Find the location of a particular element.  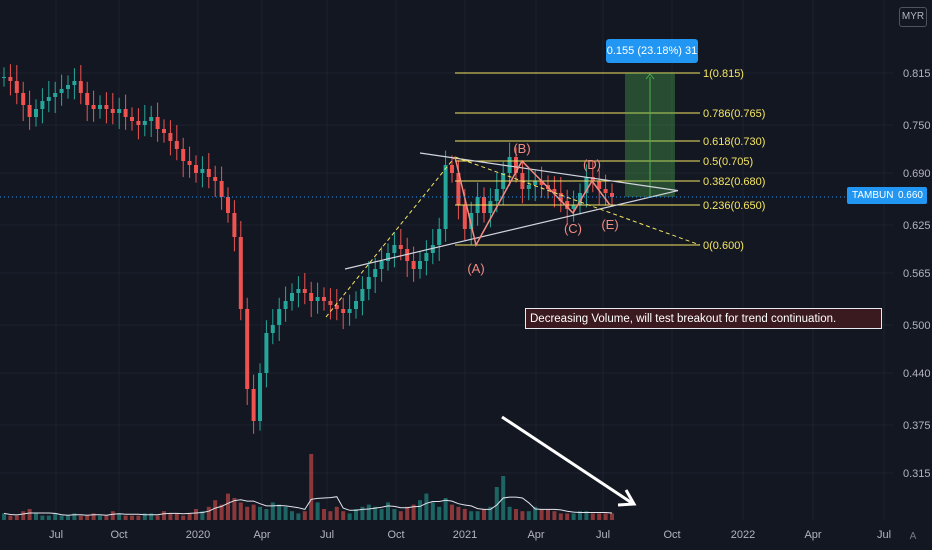

wave-label: (C) is located at coordinates (573, 228).